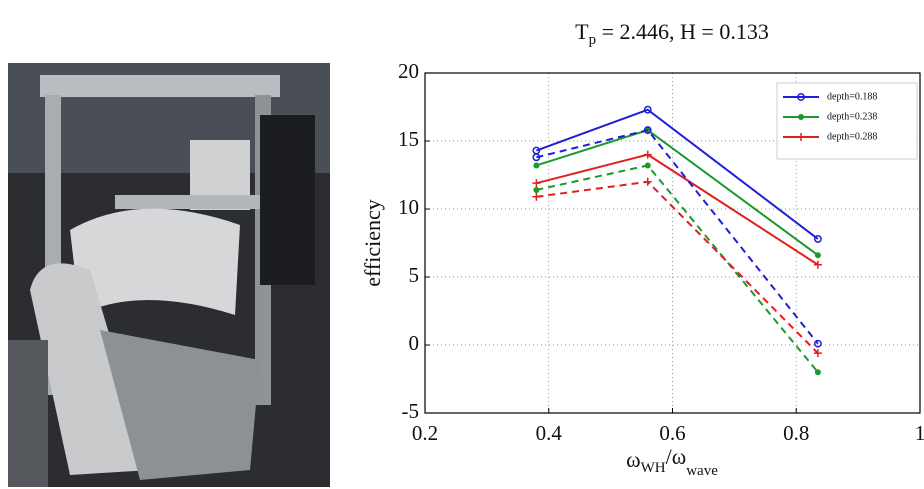 This screenshot has height=489, width=924. What do you see at coordinates (633, 459) in the screenshot?
I see `x-label-a: ω` at bounding box center [633, 459].